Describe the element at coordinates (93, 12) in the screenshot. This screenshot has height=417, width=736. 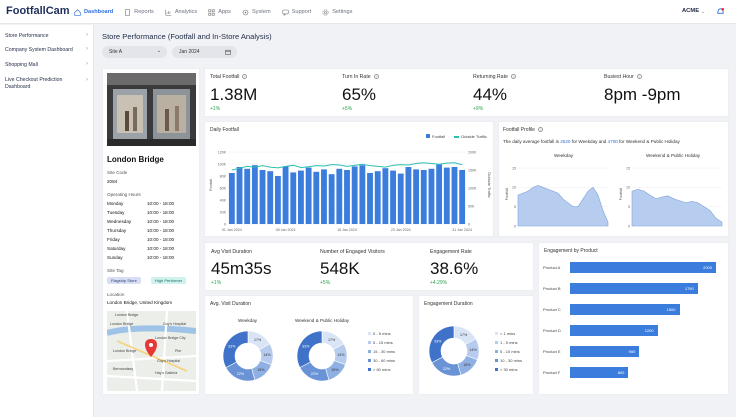
I see `nav-dashboard: Dashboard` at that location.